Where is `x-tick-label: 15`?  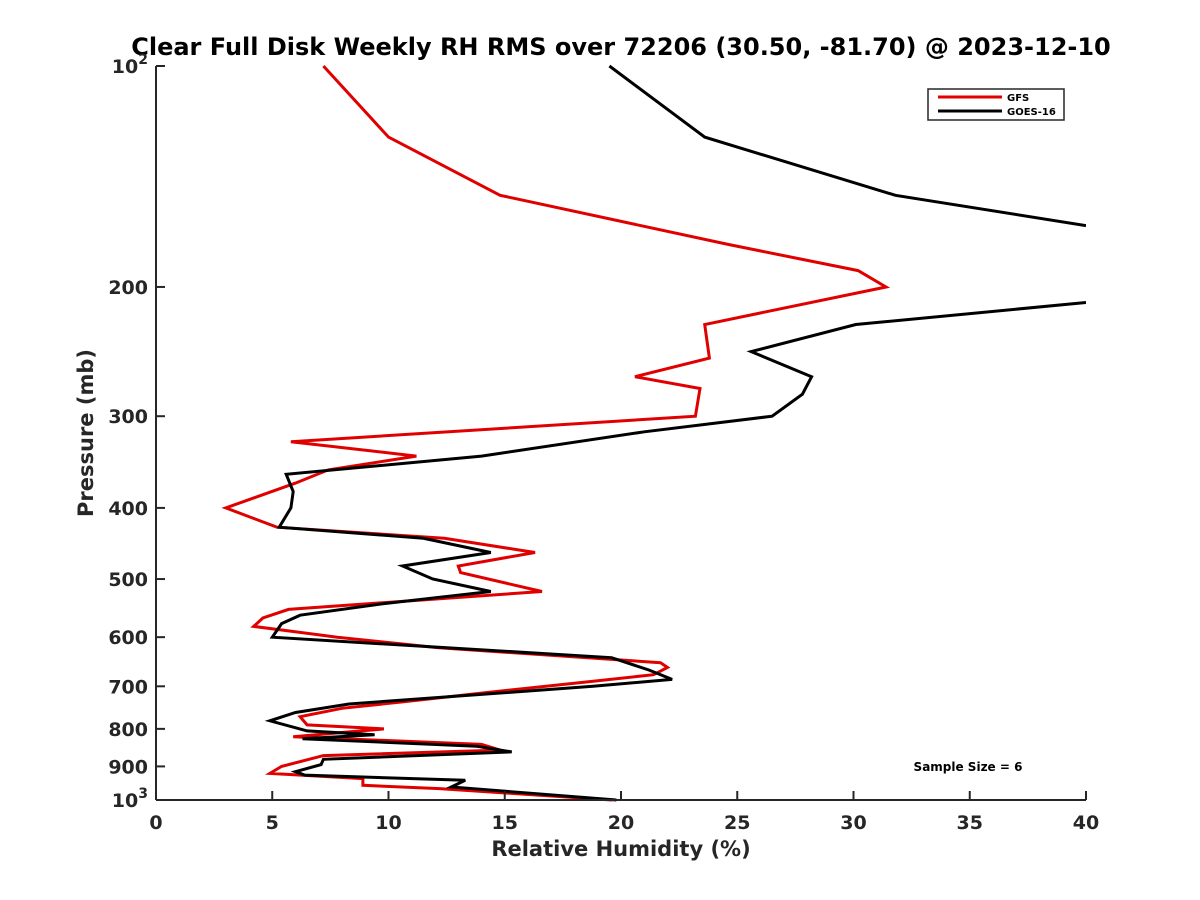
x-tick-label: 15 is located at coordinates (505, 823).